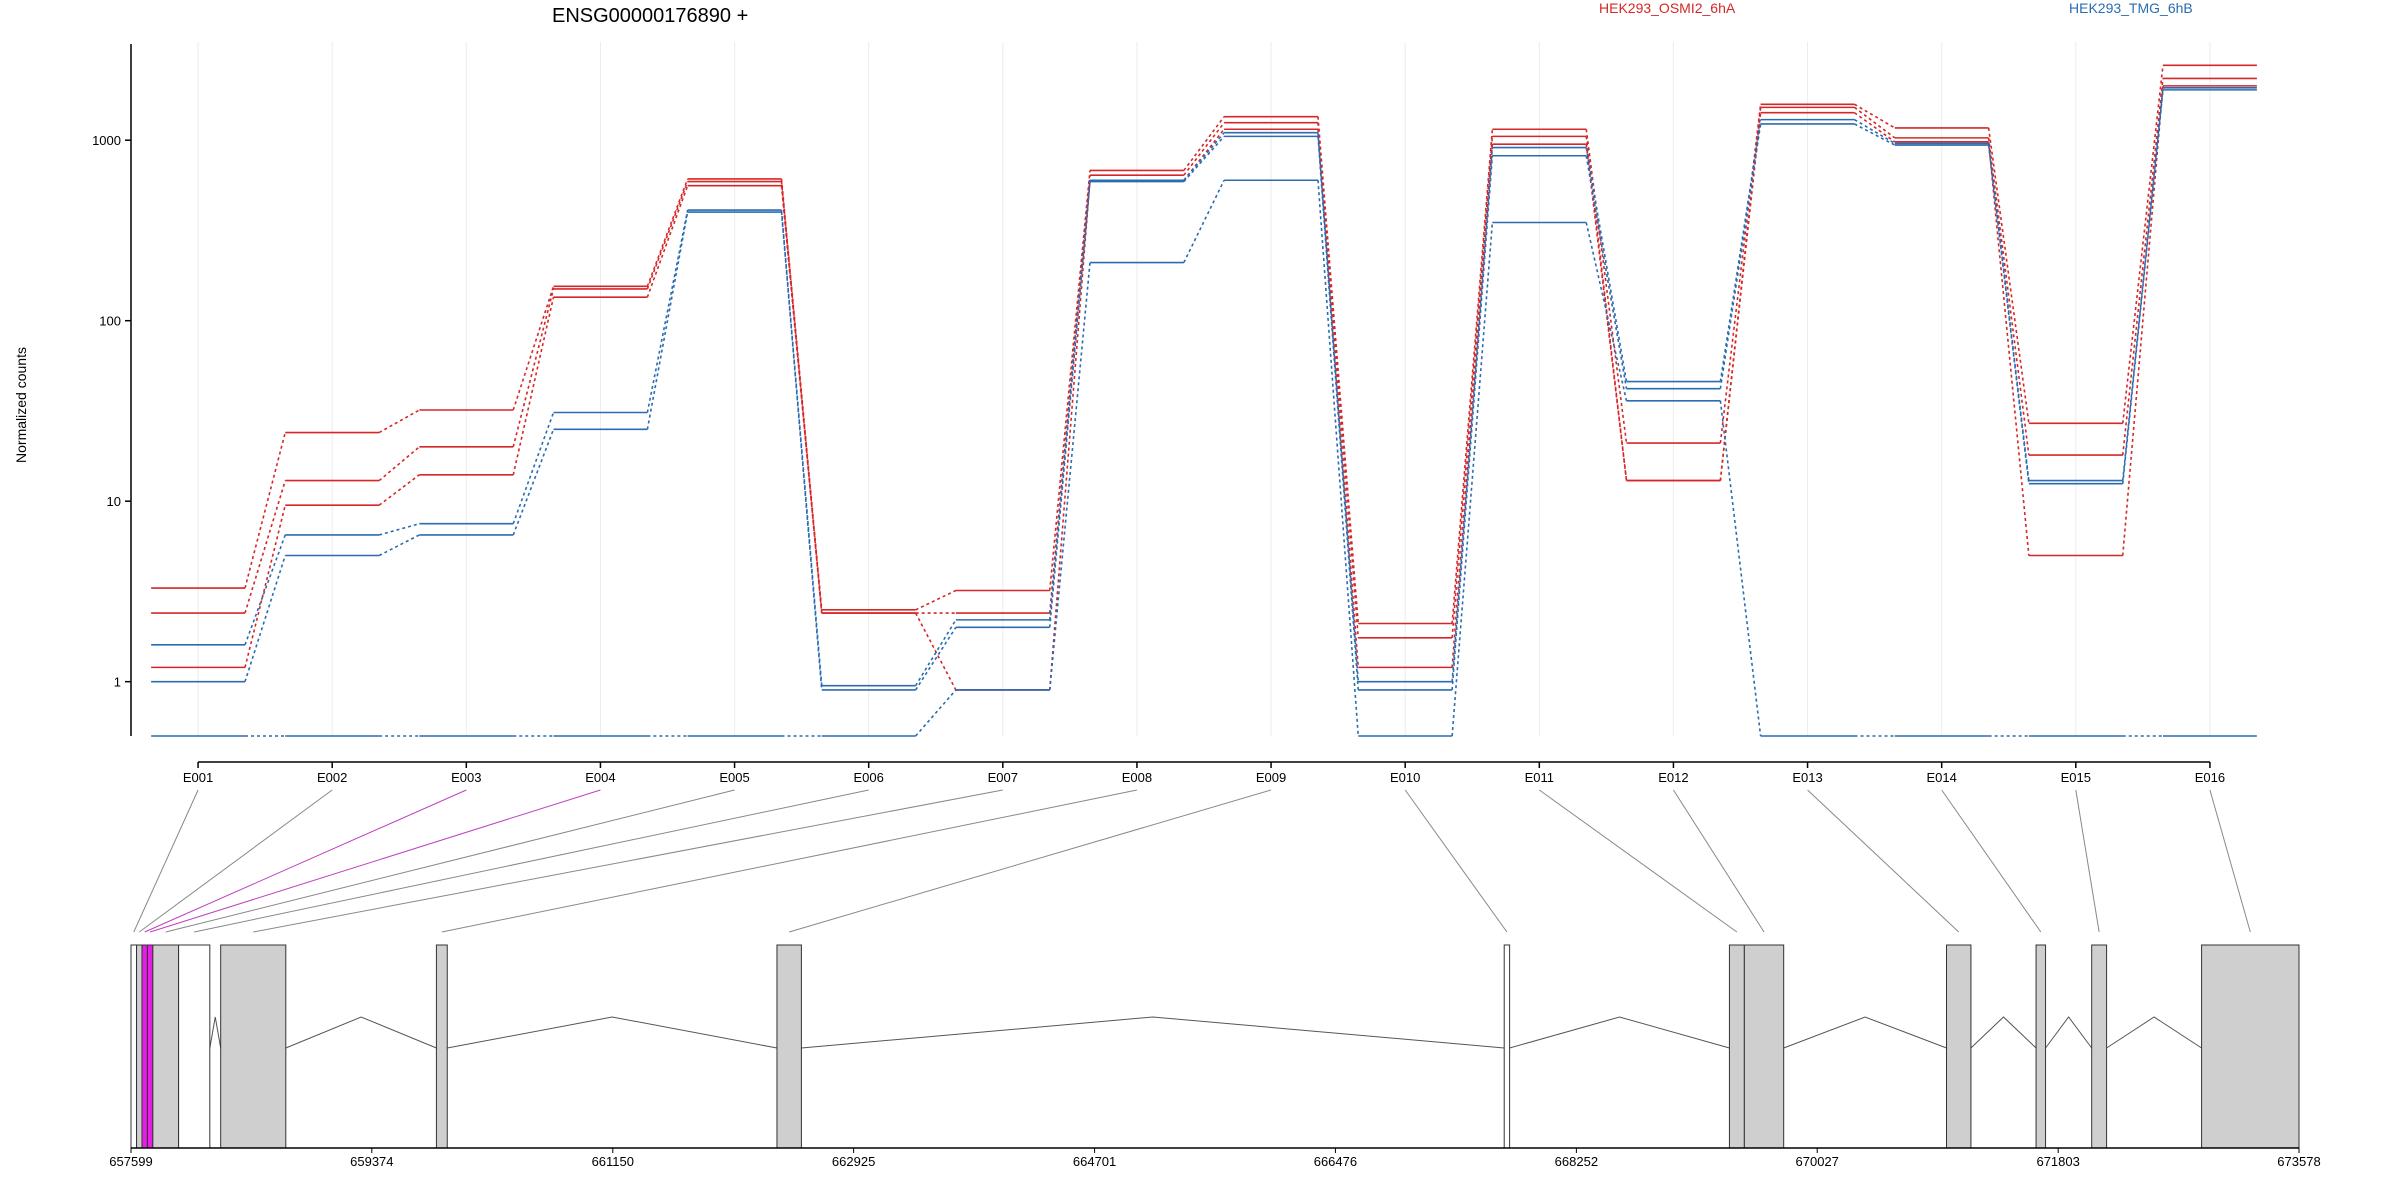  I want to click on exon-box-e003, so click(144, 1046).